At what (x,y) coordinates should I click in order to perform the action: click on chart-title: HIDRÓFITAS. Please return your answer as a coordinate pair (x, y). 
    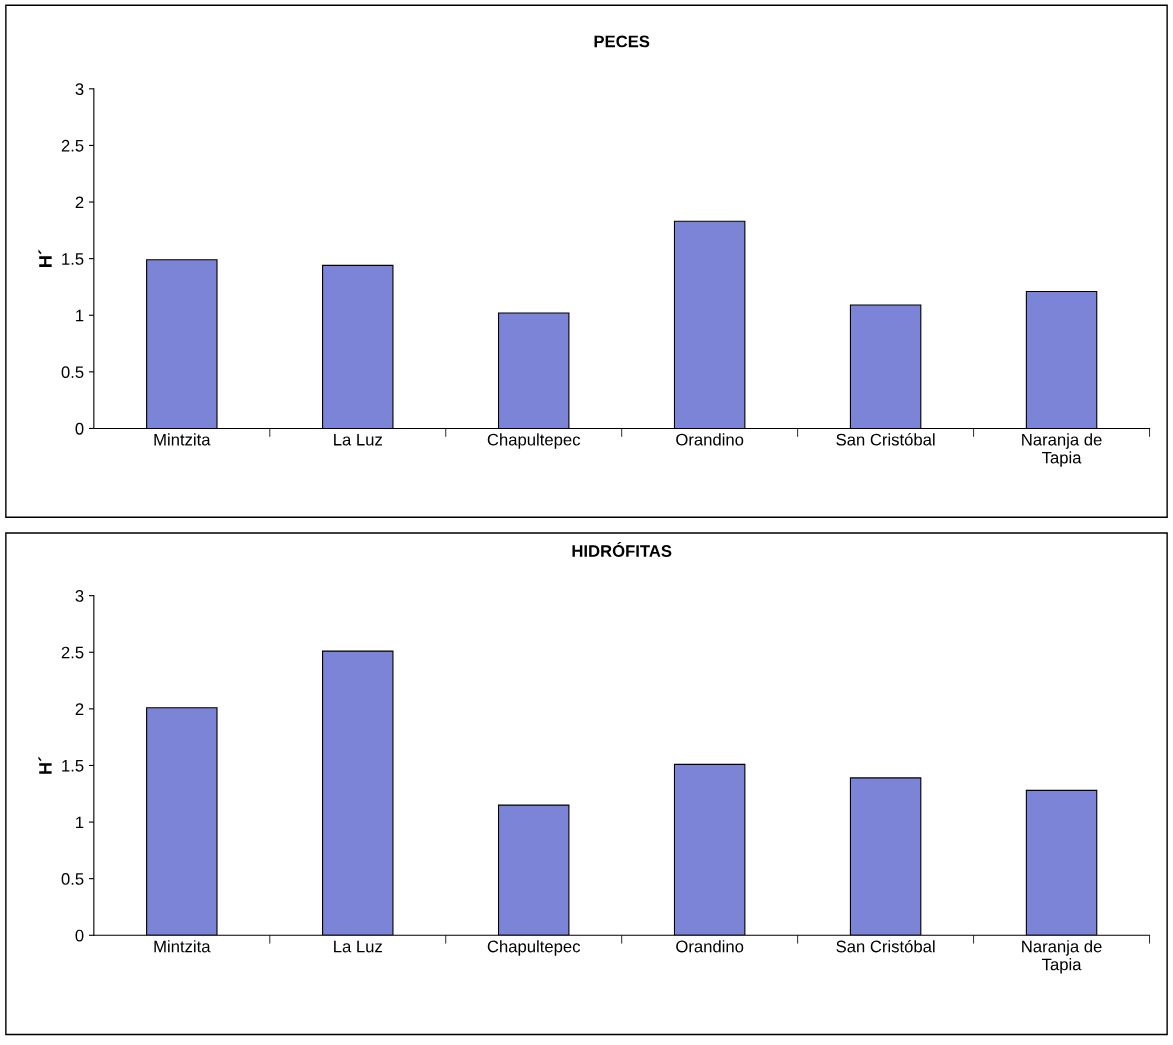
    Looking at the image, I should click on (622, 549).